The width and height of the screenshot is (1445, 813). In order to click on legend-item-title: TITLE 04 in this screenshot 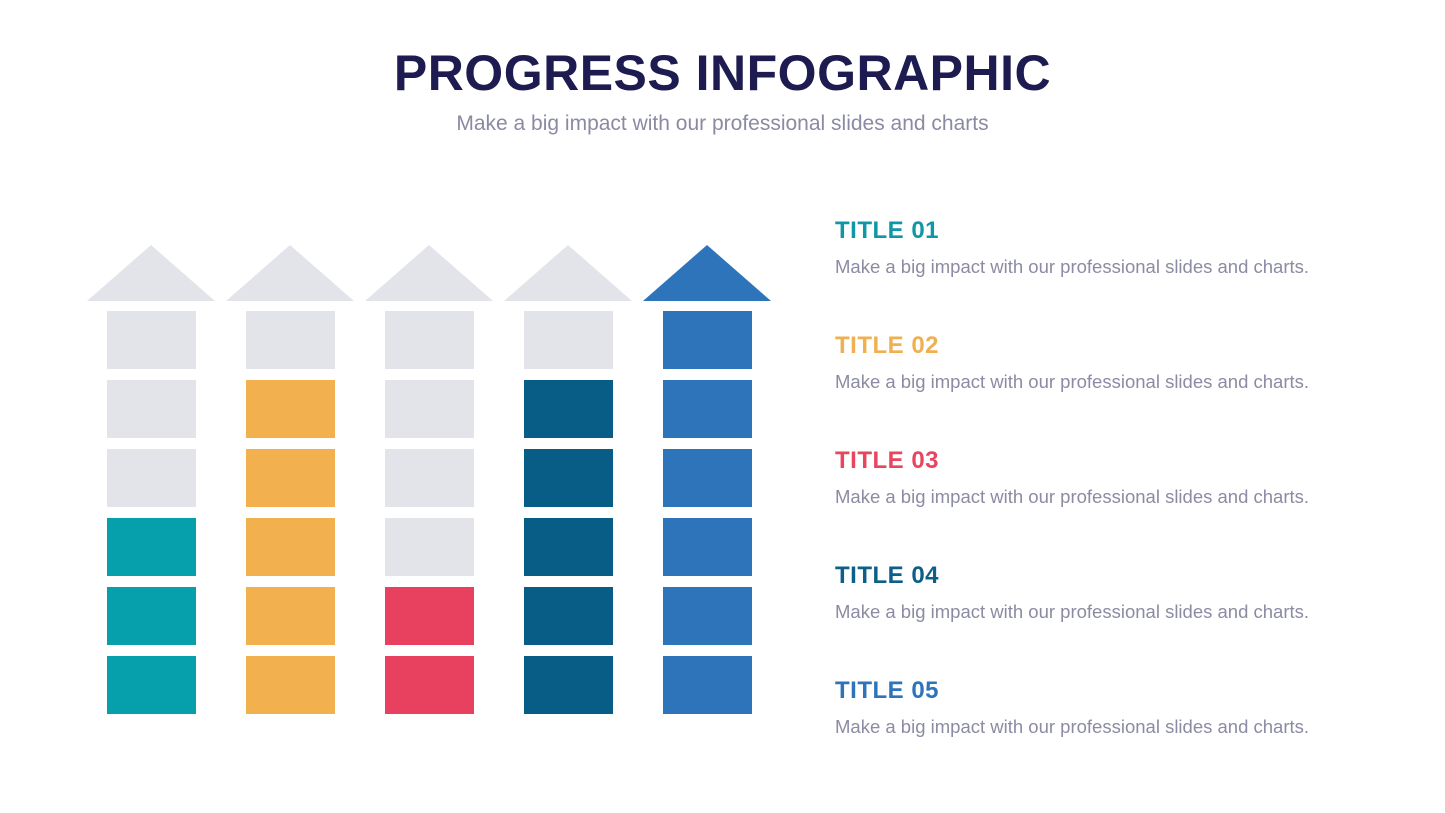, I will do `click(887, 575)`.